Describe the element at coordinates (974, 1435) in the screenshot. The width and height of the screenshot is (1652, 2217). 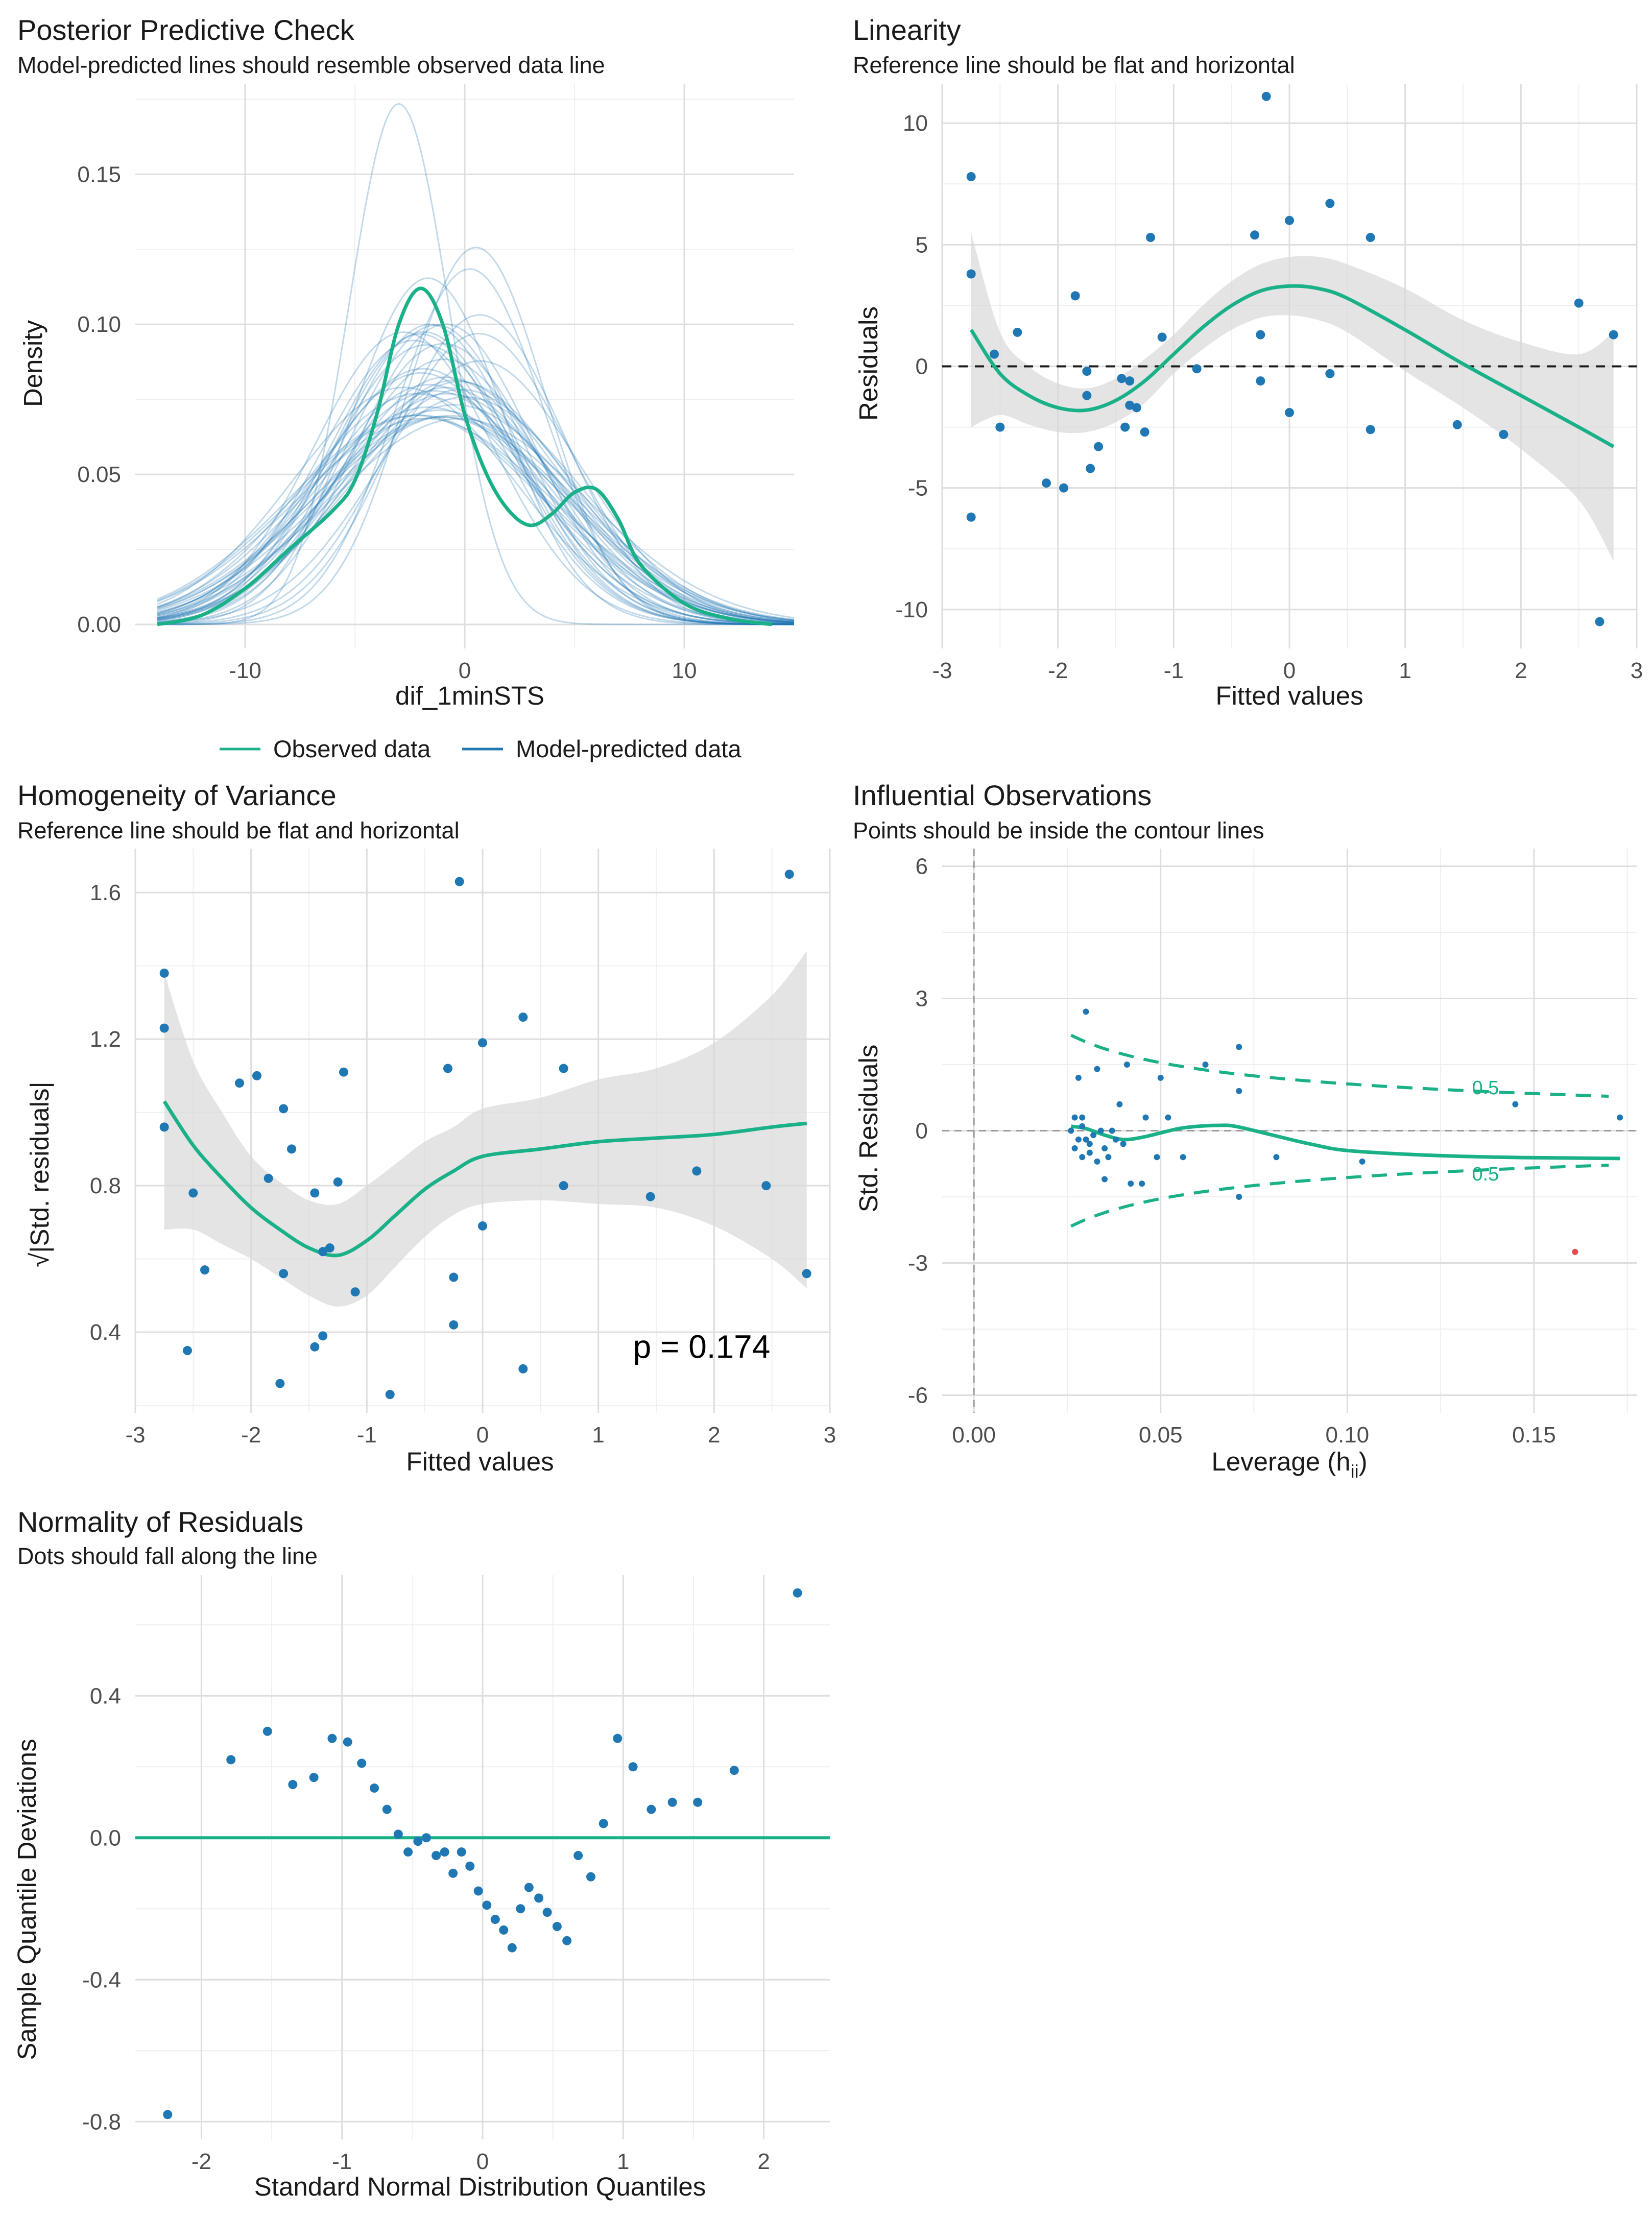
I see `x-tick-label: 0.00` at that location.